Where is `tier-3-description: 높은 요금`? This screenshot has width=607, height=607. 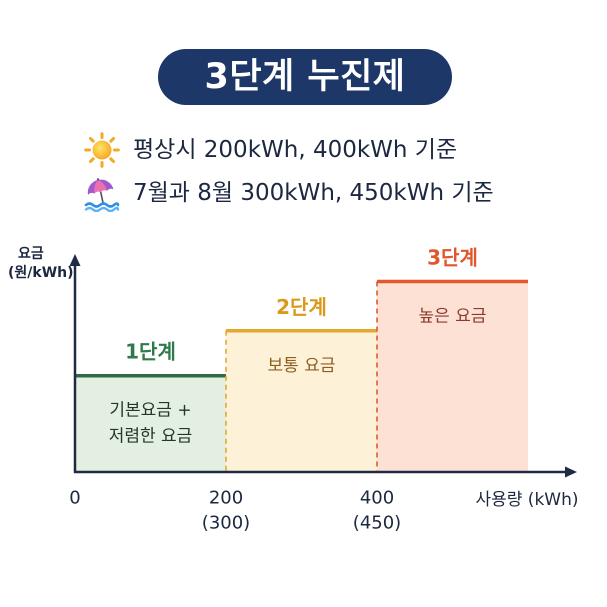 tier-3-description: 높은 요금 is located at coordinates (453, 317).